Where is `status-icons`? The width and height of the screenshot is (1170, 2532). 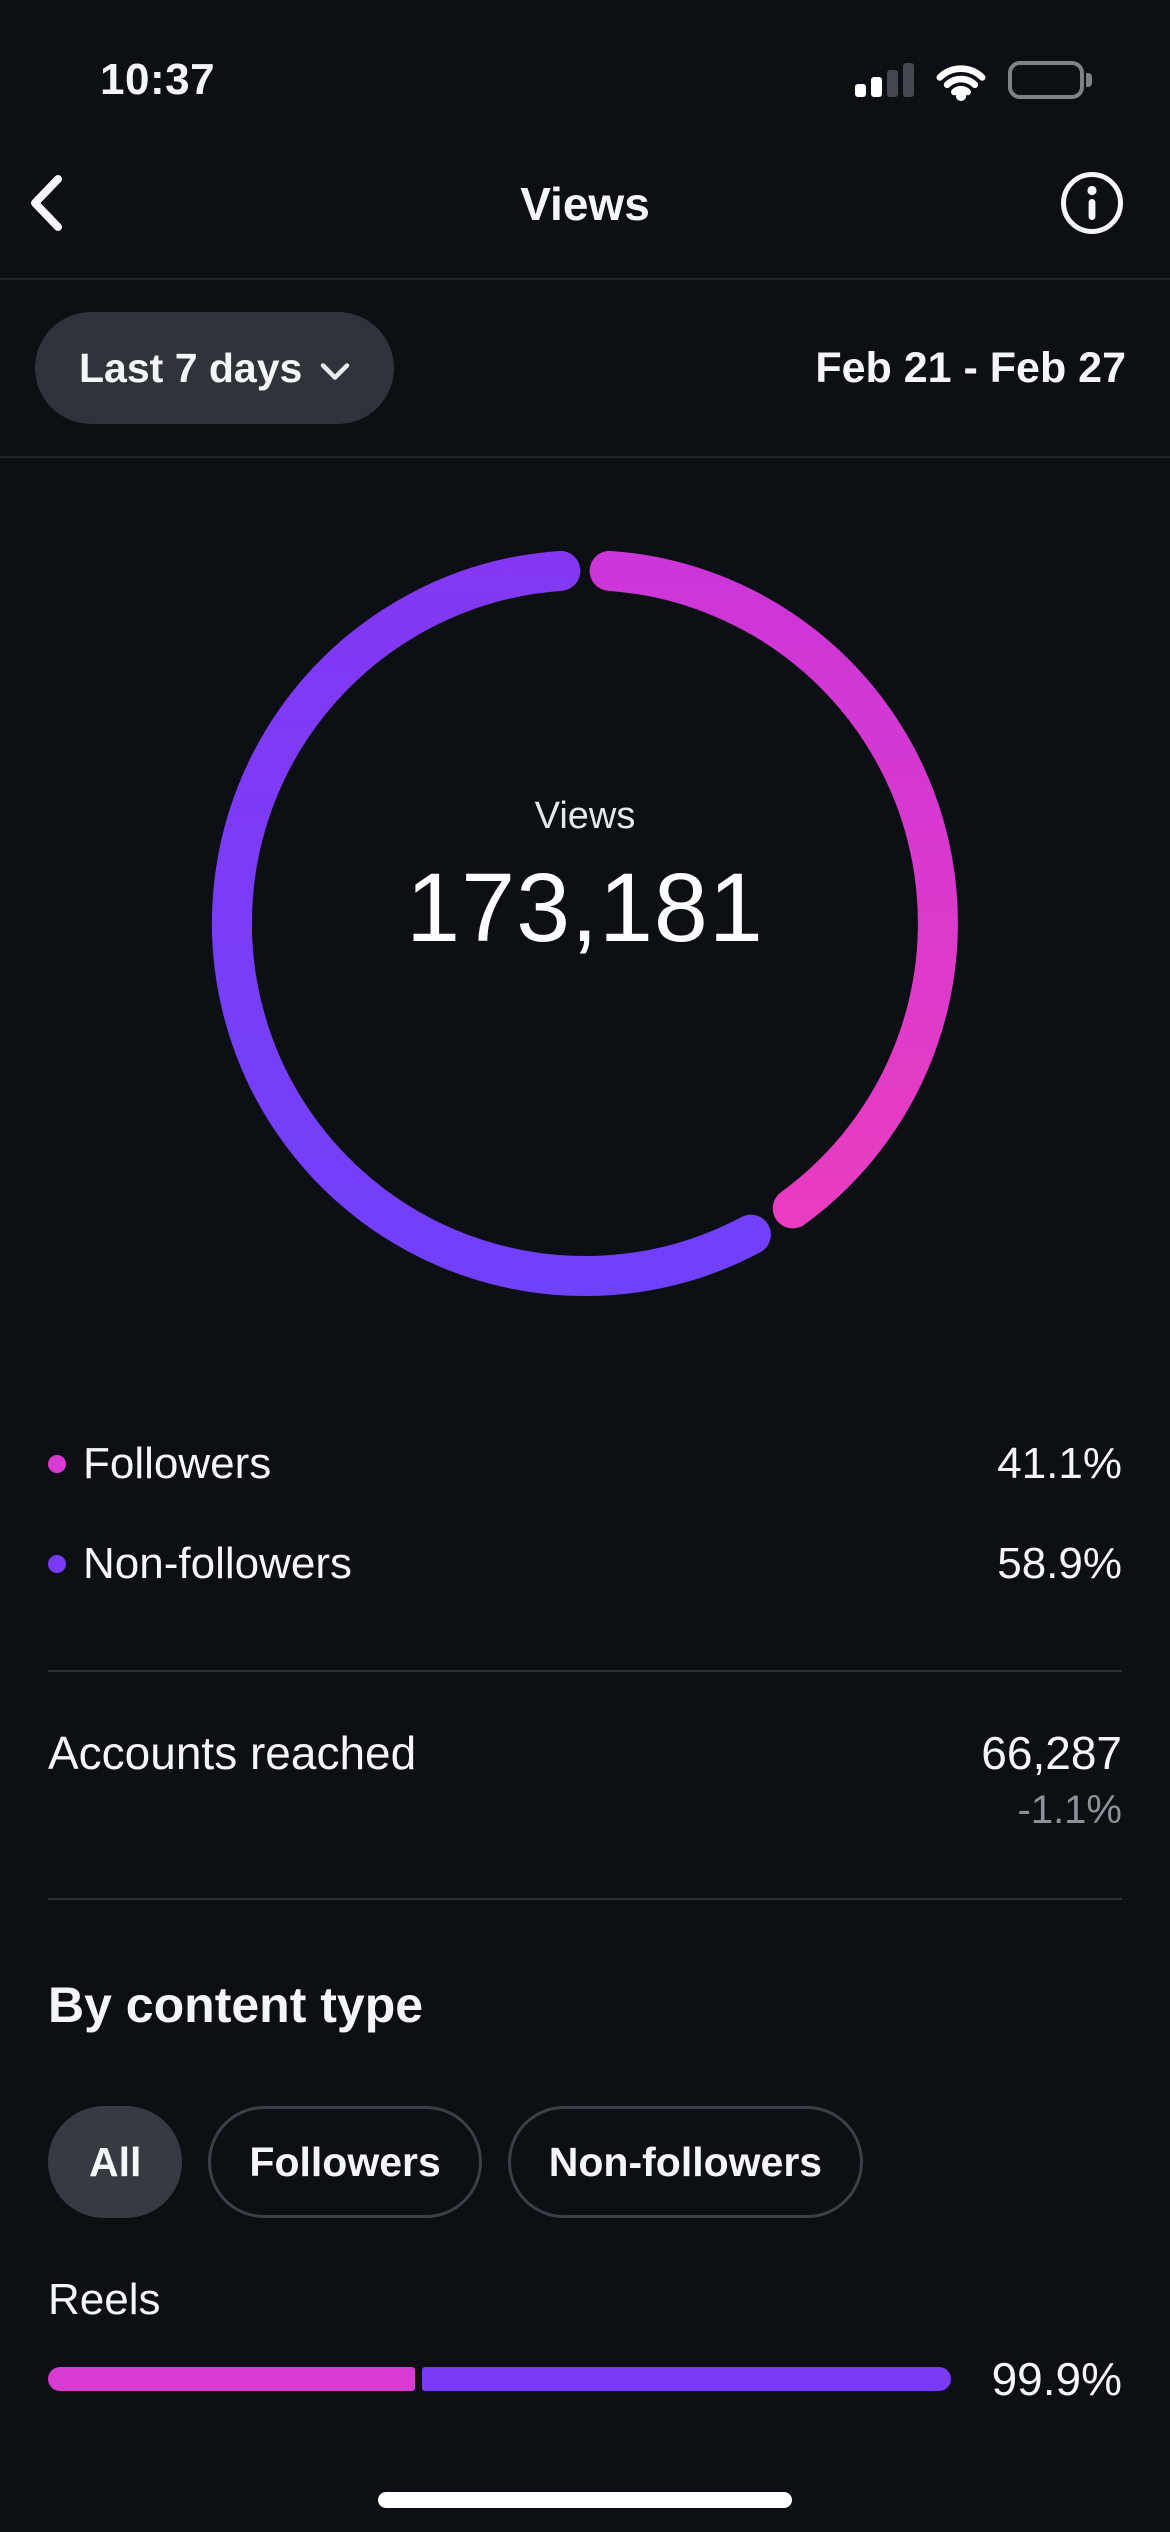
status-icons is located at coordinates (973, 80).